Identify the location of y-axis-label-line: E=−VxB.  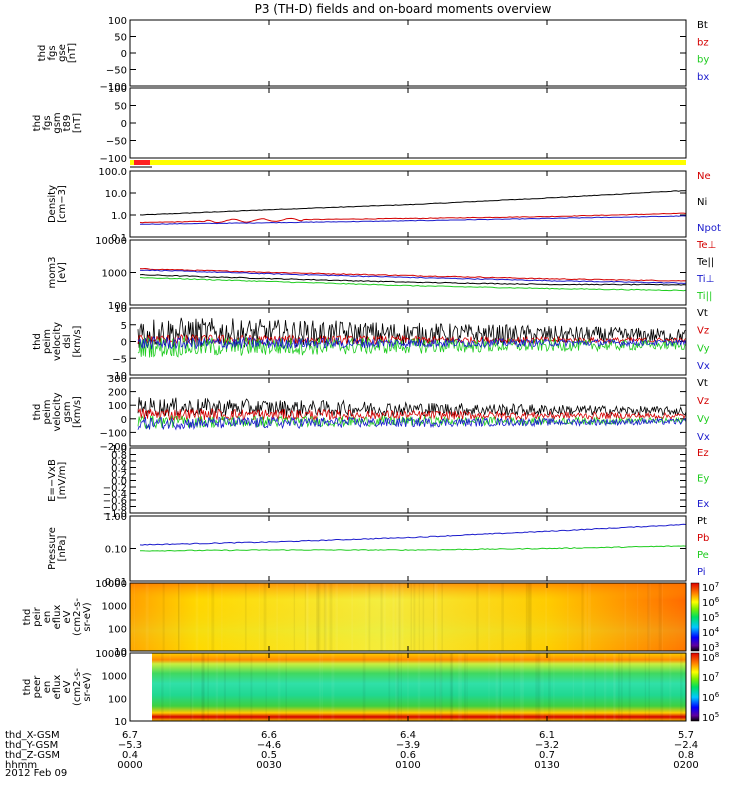
(52, 480).